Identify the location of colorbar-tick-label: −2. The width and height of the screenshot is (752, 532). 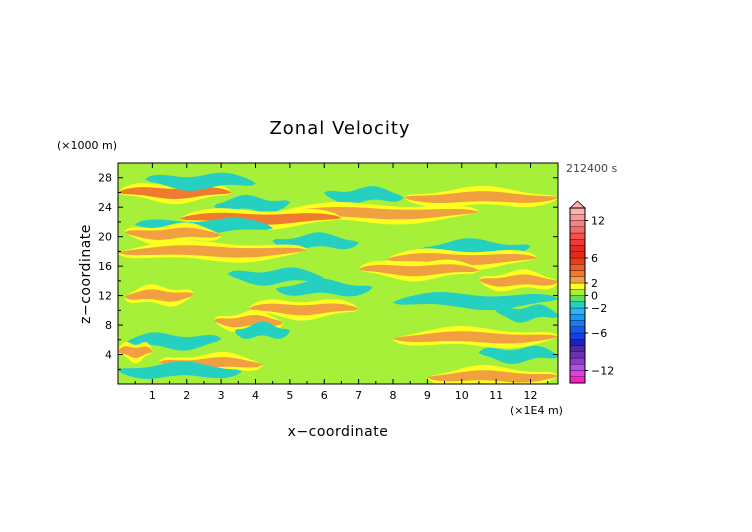
(599, 308).